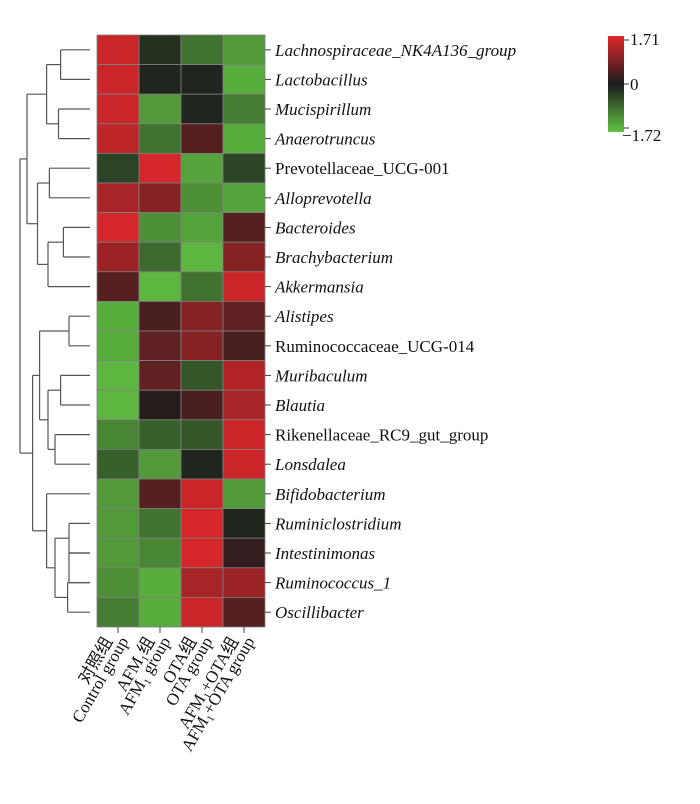 This screenshot has width=700, height=804. I want to click on row-label: Brachybacterium, so click(334, 257).